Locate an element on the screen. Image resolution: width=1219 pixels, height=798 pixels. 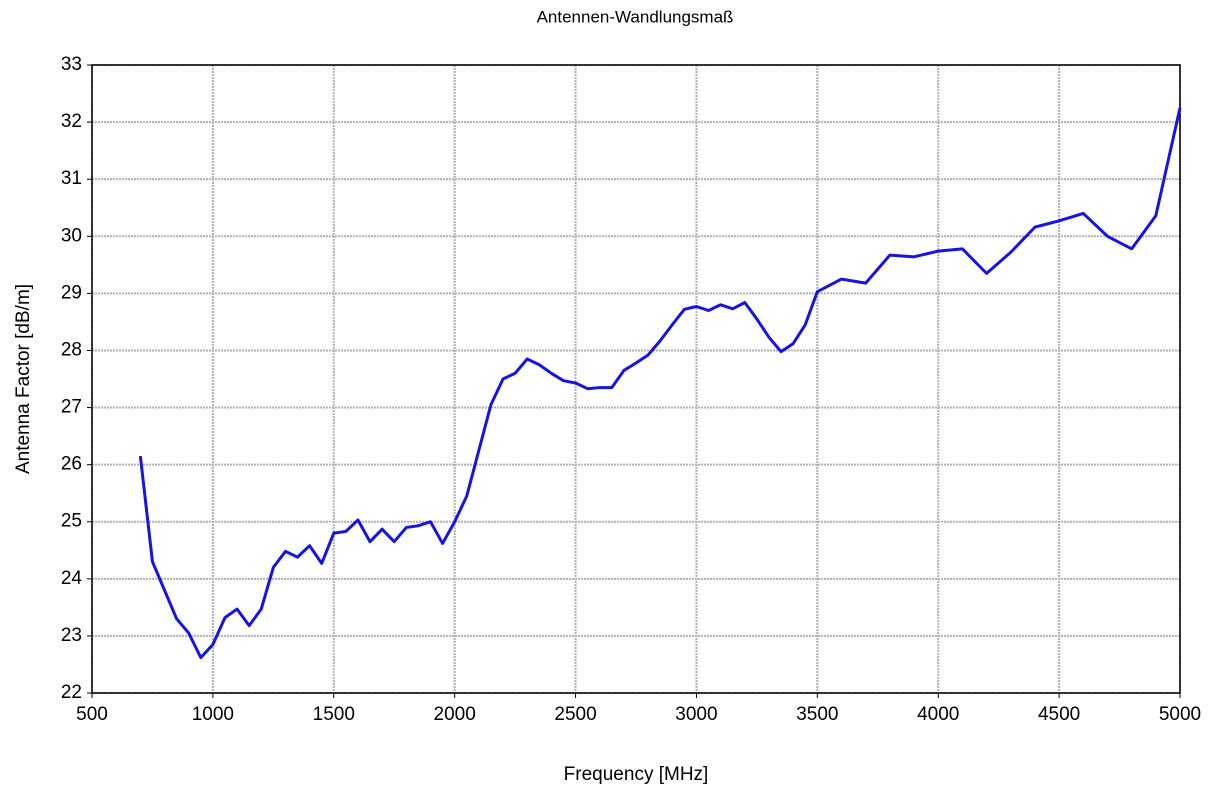
x-tick-label: 2000 is located at coordinates (455, 714).